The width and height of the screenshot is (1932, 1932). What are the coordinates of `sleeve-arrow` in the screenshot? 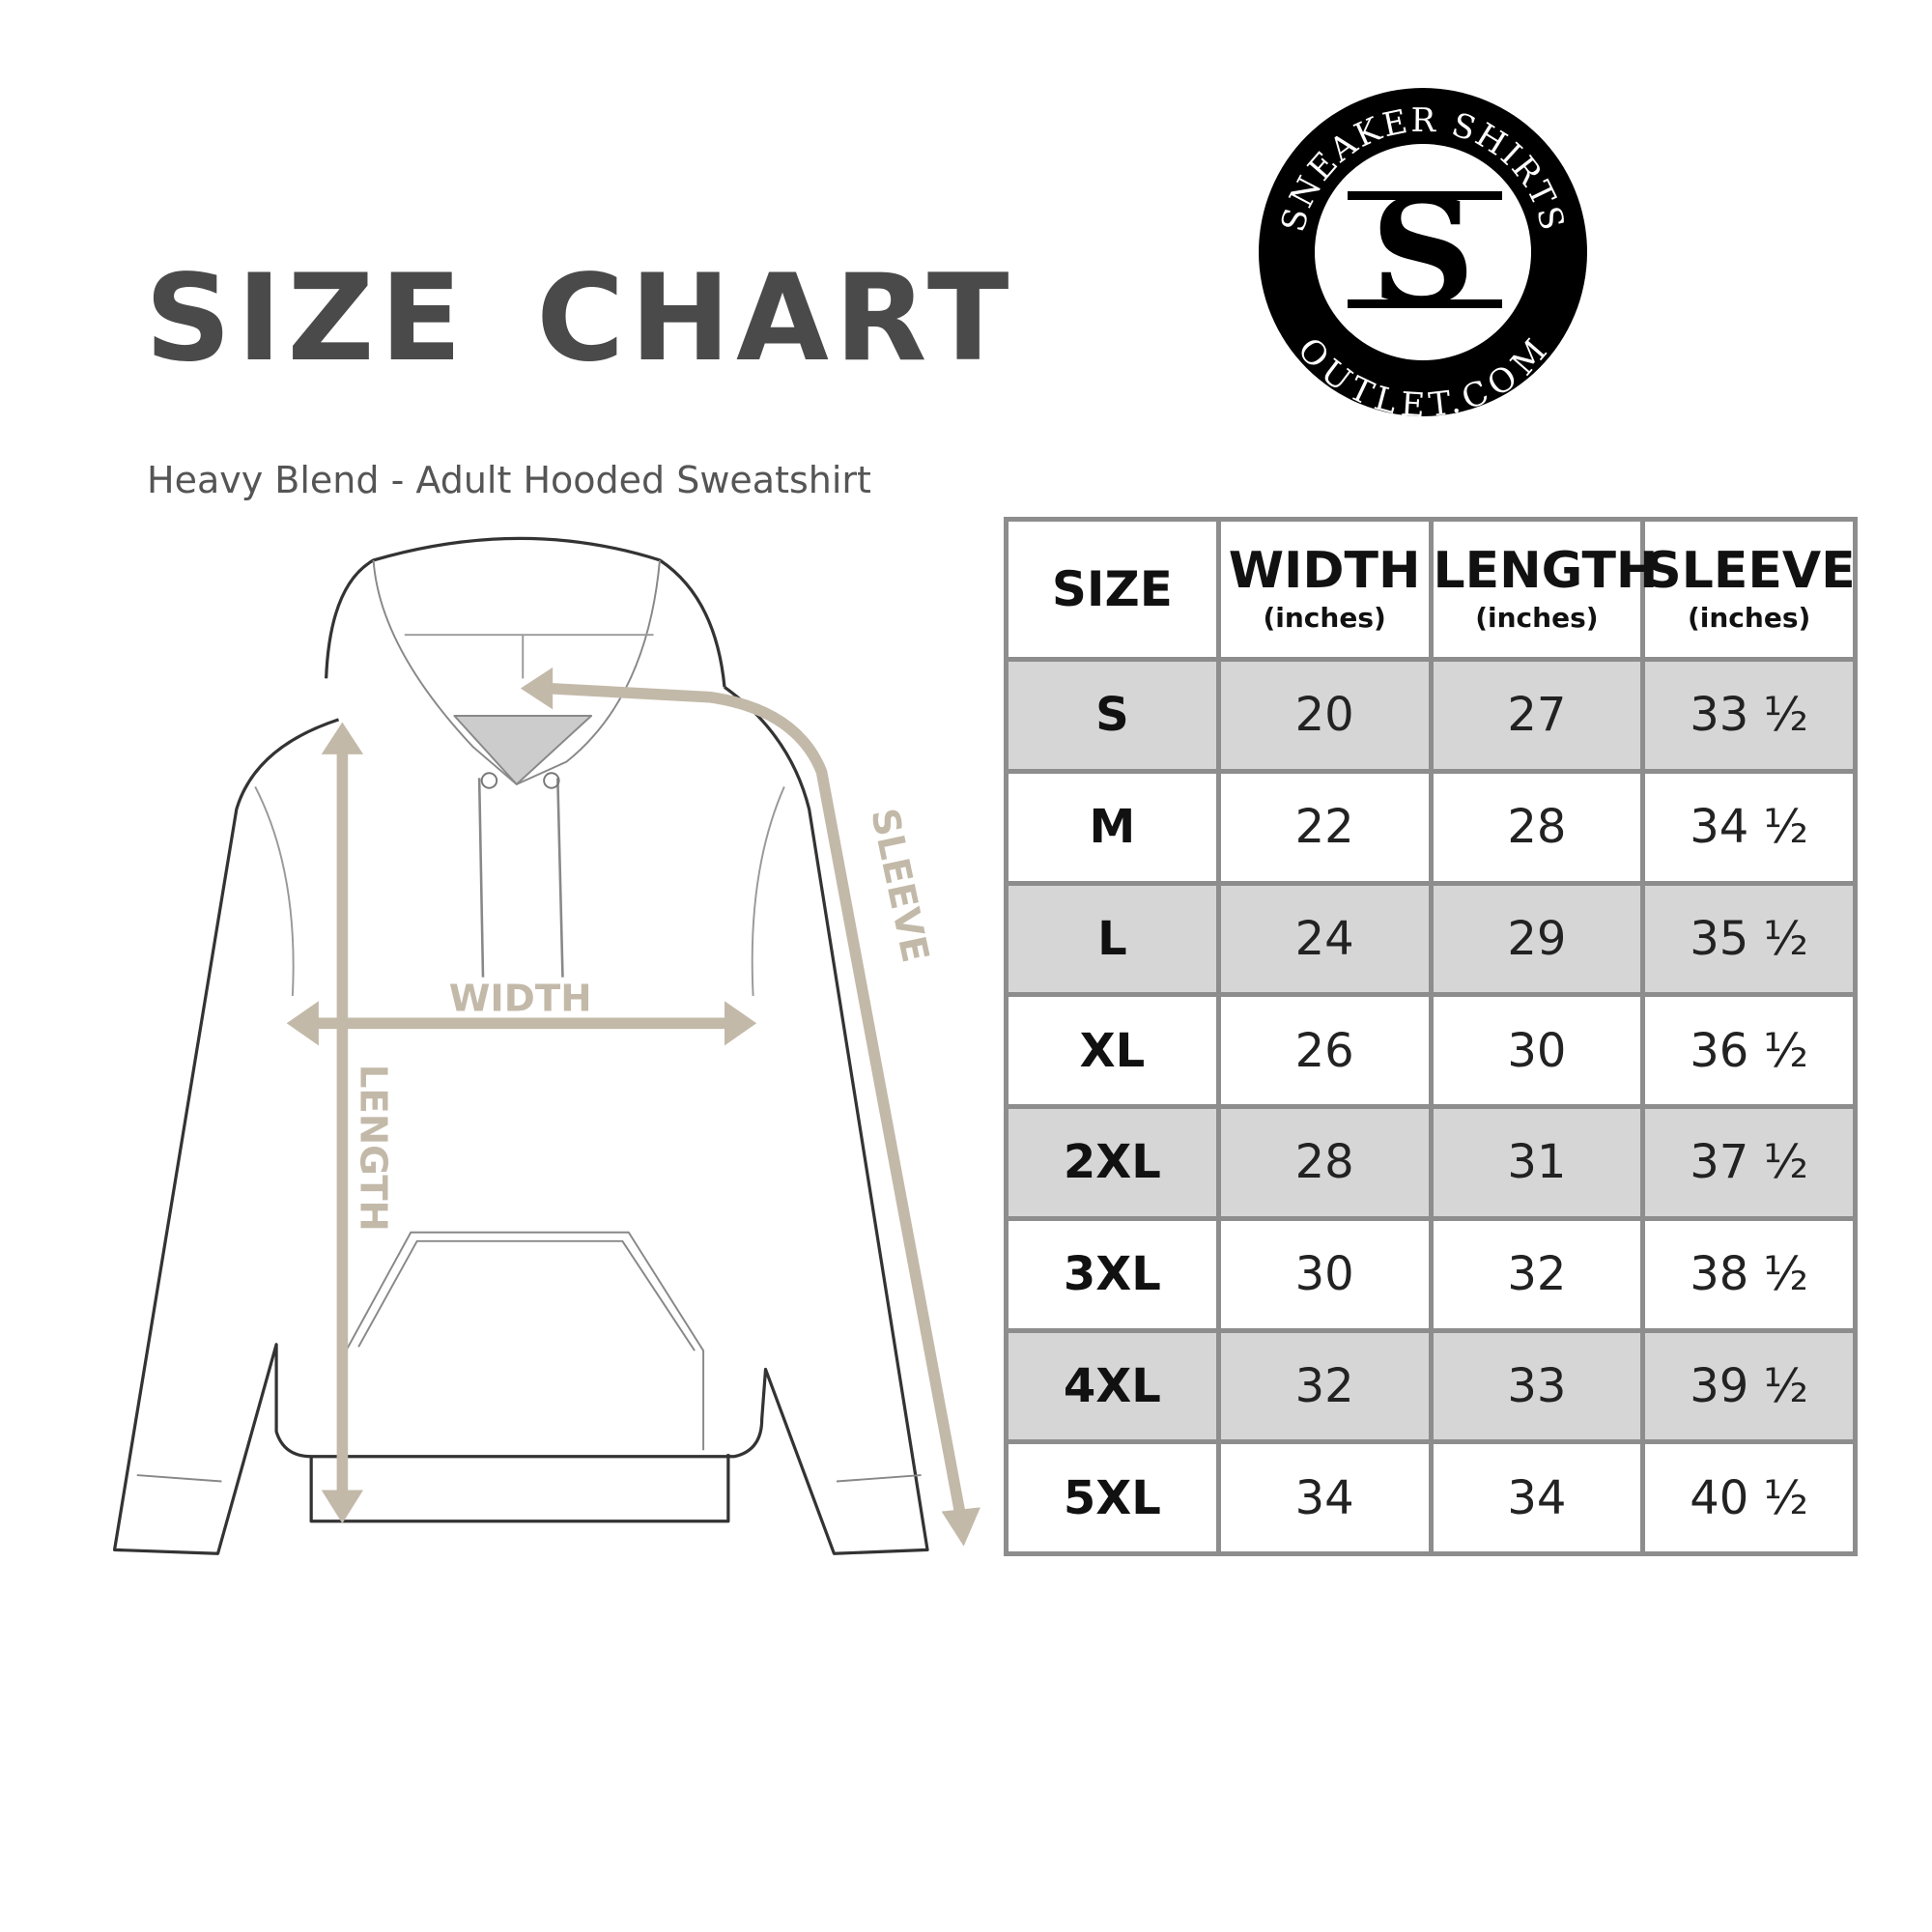 It's located at (754, 1103).